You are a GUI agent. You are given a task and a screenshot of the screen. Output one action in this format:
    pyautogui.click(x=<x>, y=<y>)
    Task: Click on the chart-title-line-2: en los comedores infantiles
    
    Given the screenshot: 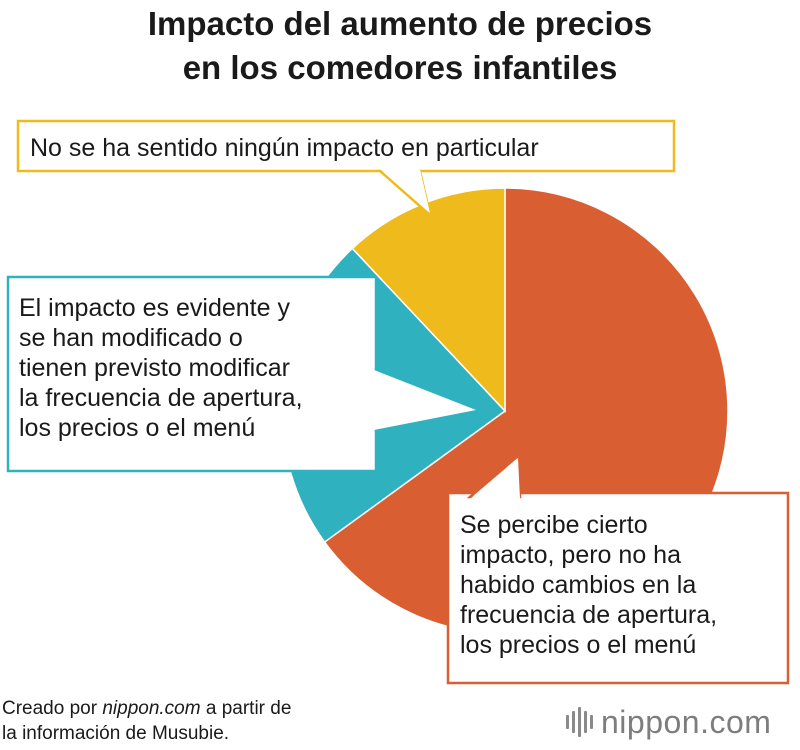 What is the action you would take?
    pyautogui.click(x=400, y=67)
    